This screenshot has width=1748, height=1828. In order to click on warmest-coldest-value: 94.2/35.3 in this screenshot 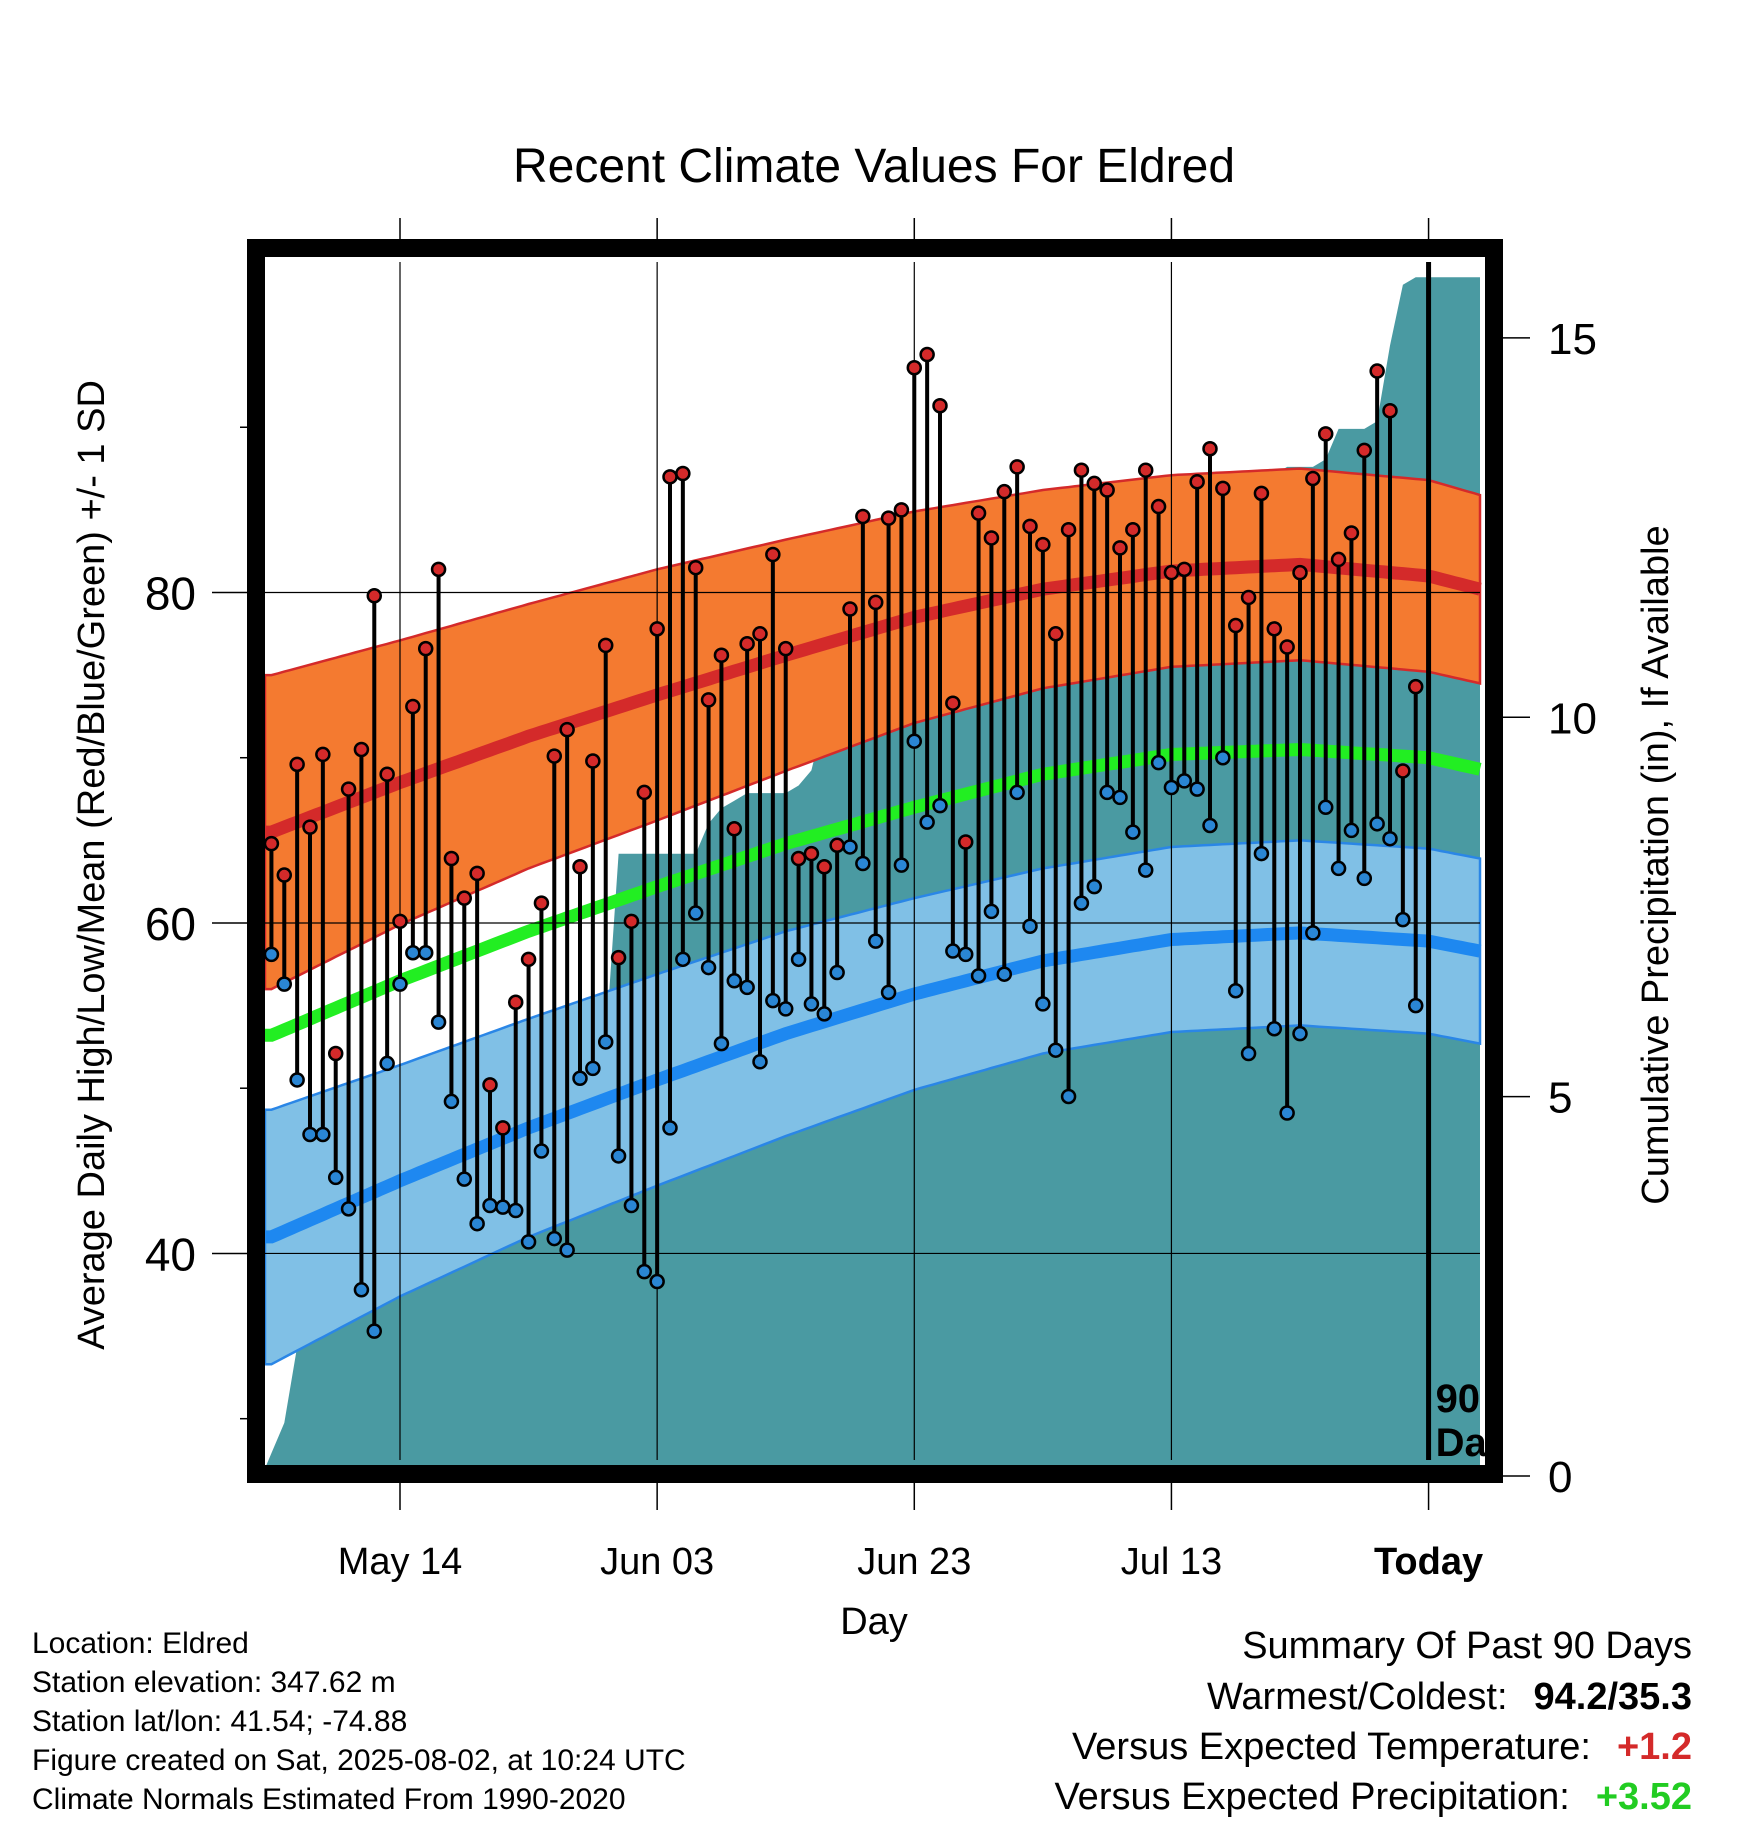, I will do `click(1612, 1697)`.